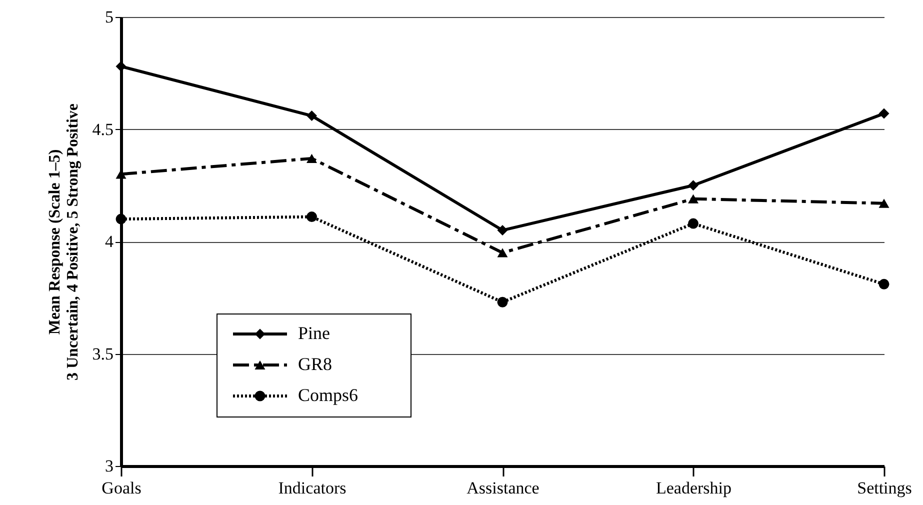 The height and width of the screenshot is (505, 923). I want to click on x-tick-label: Indicators, so click(312, 488).